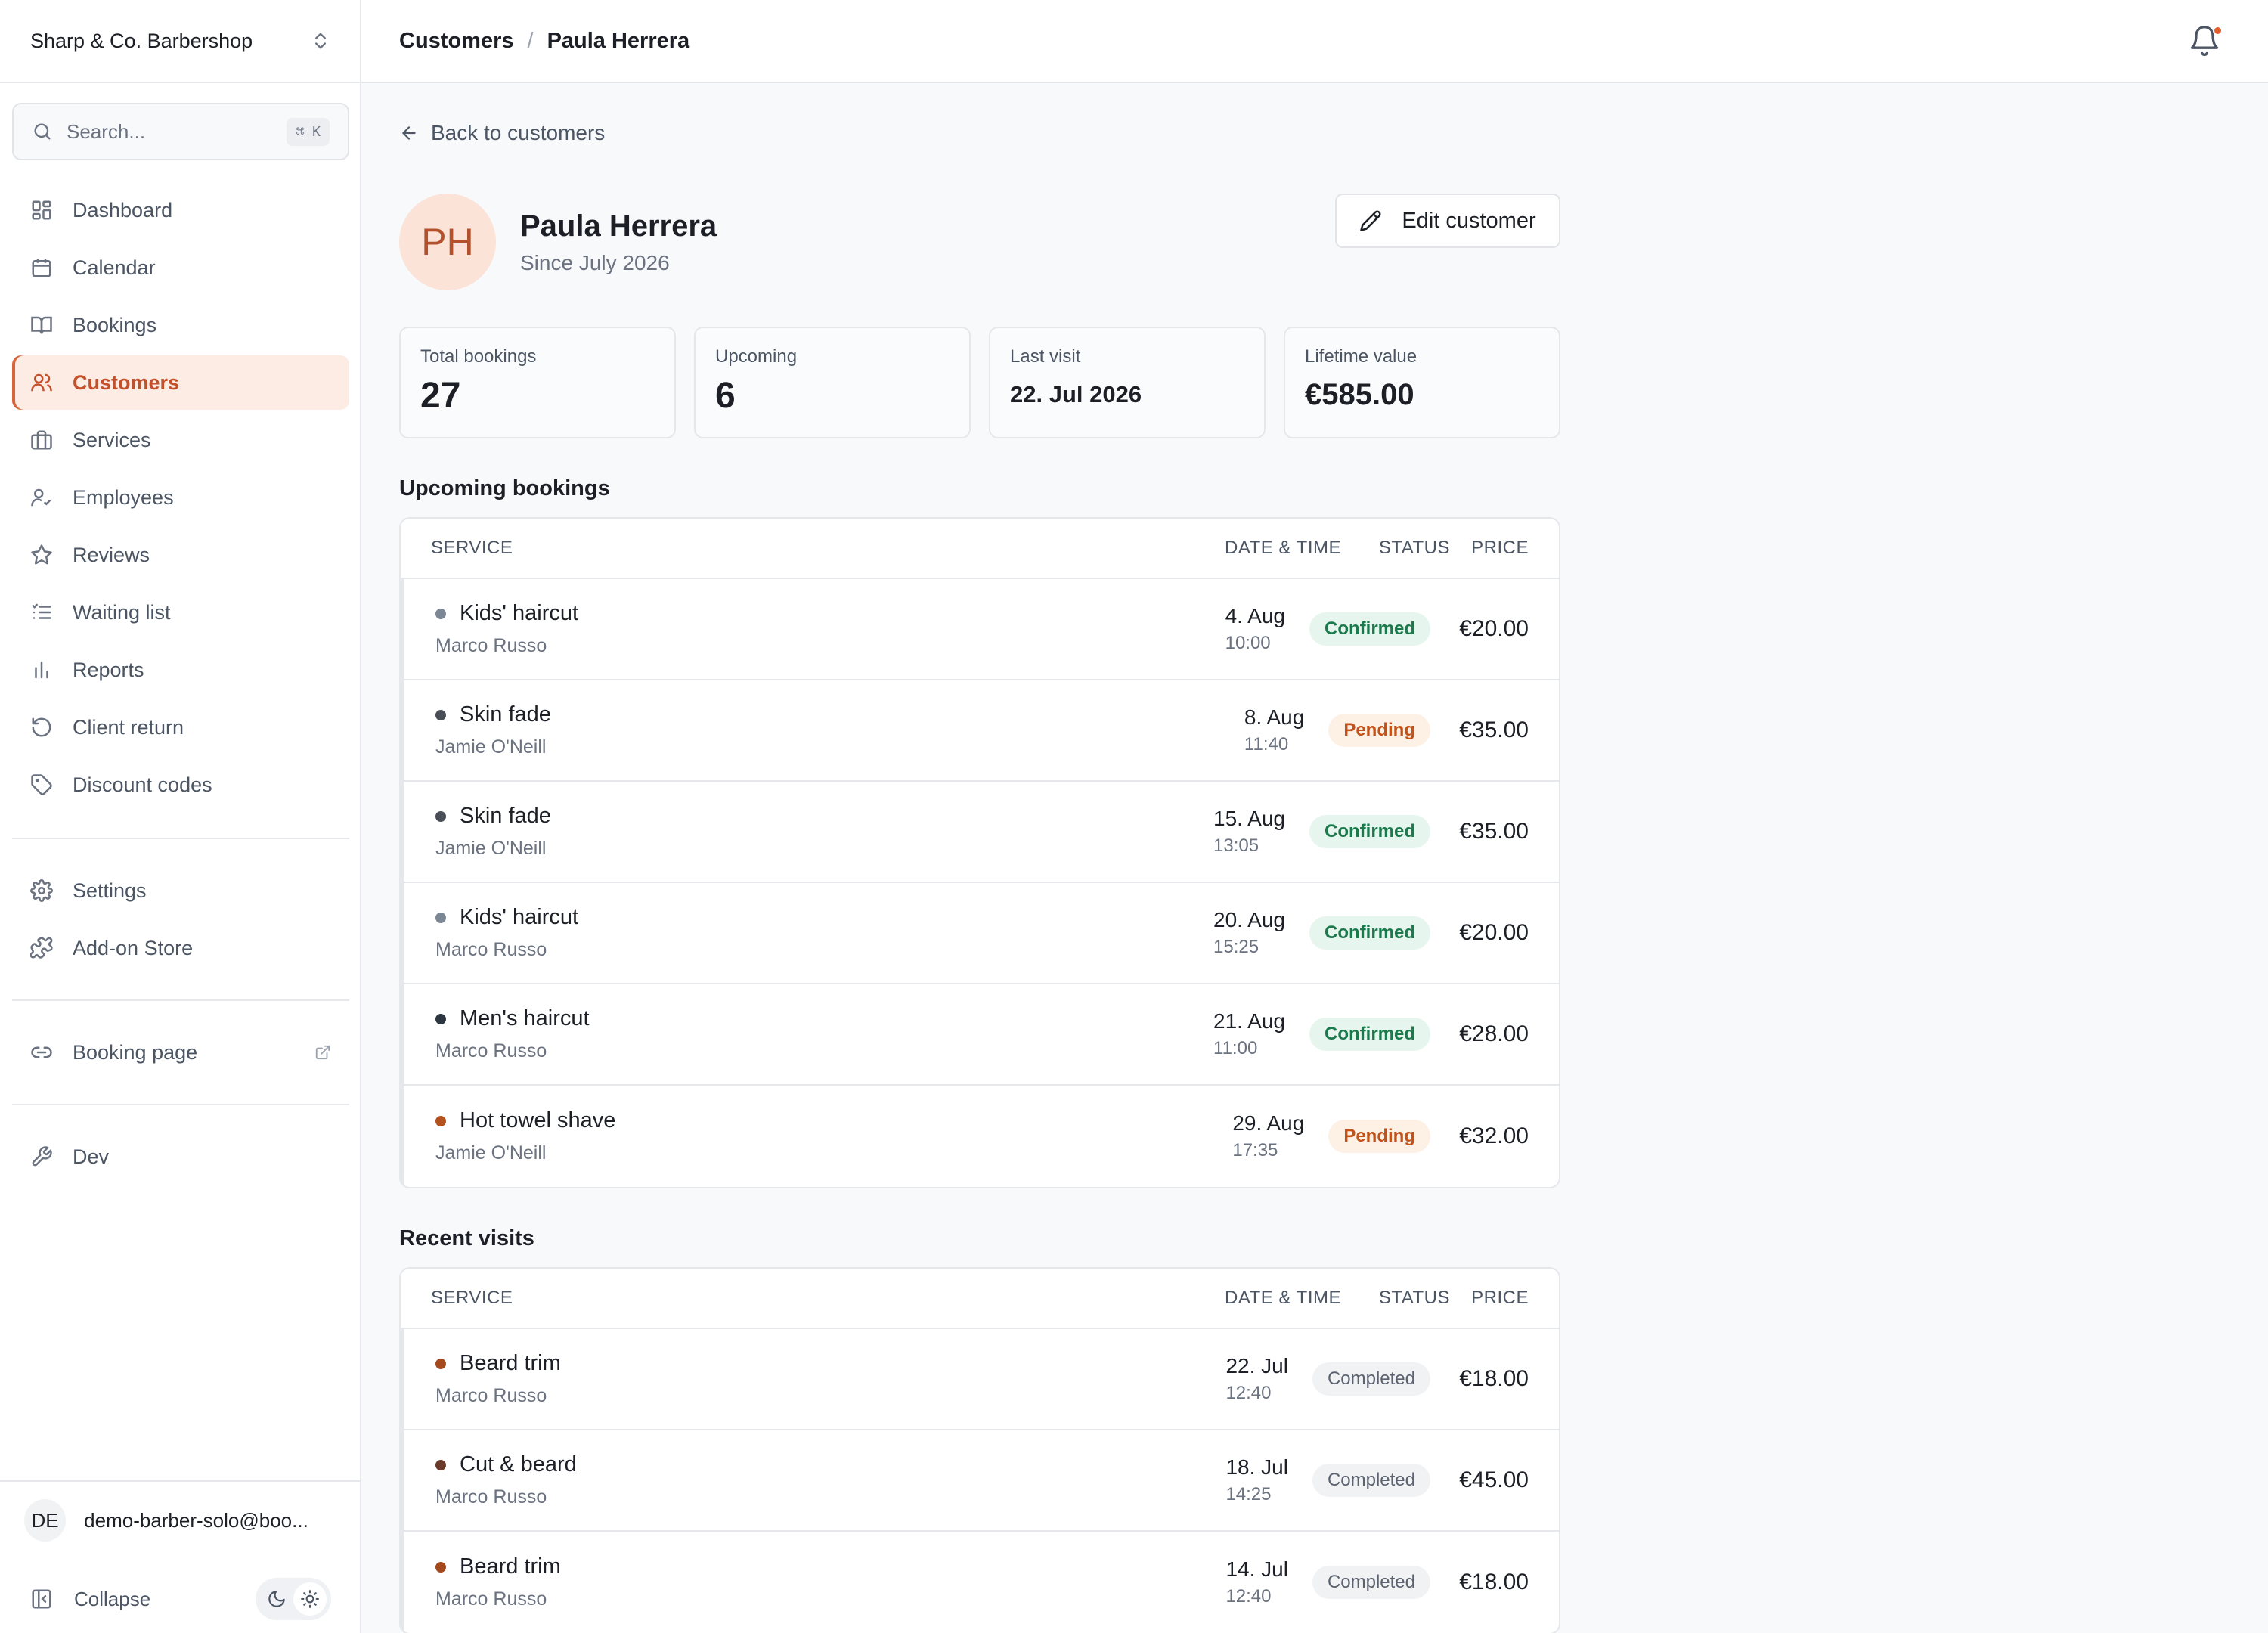 This screenshot has width=2268, height=1633. I want to click on nav-item-waiting-list: Waiting list, so click(181, 612).